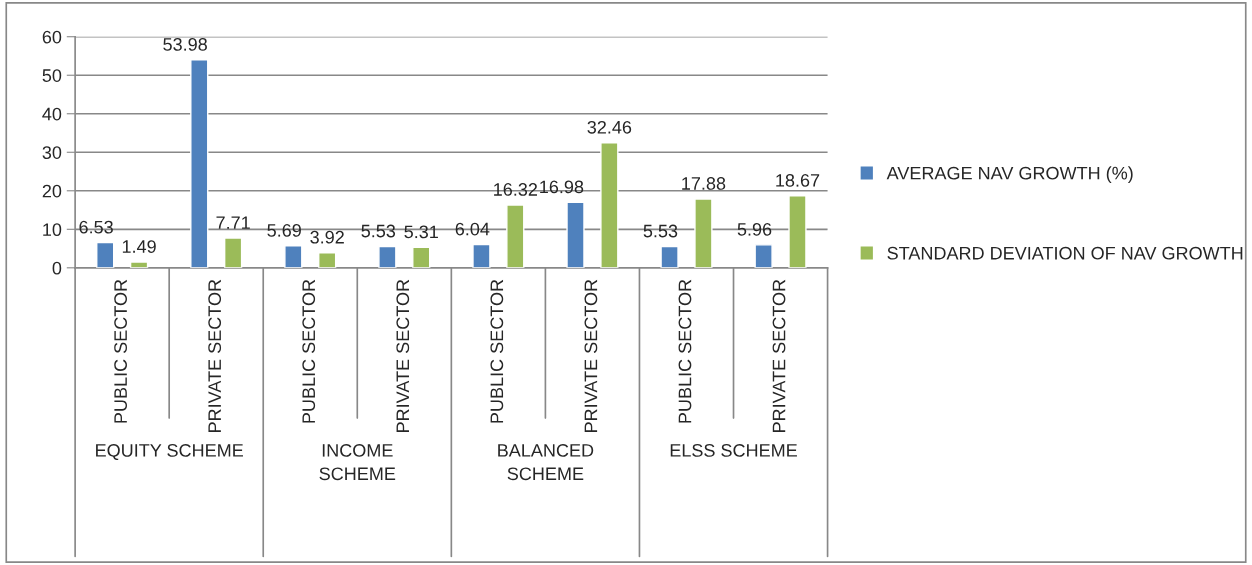 This screenshot has width=1252, height=565. Describe the element at coordinates (52, 191) in the screenshot. I see `y-tick-label: 20` at that location.